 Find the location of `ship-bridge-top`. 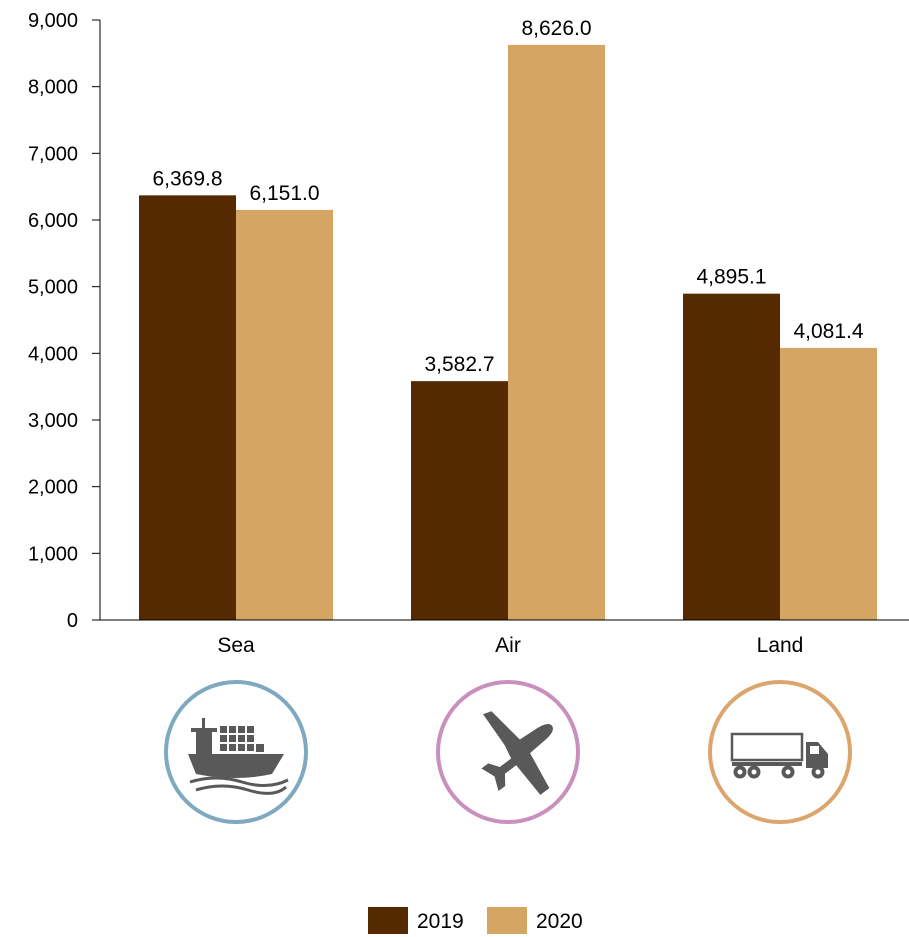

ship-bridge-top is located at coordinates (204, 730).